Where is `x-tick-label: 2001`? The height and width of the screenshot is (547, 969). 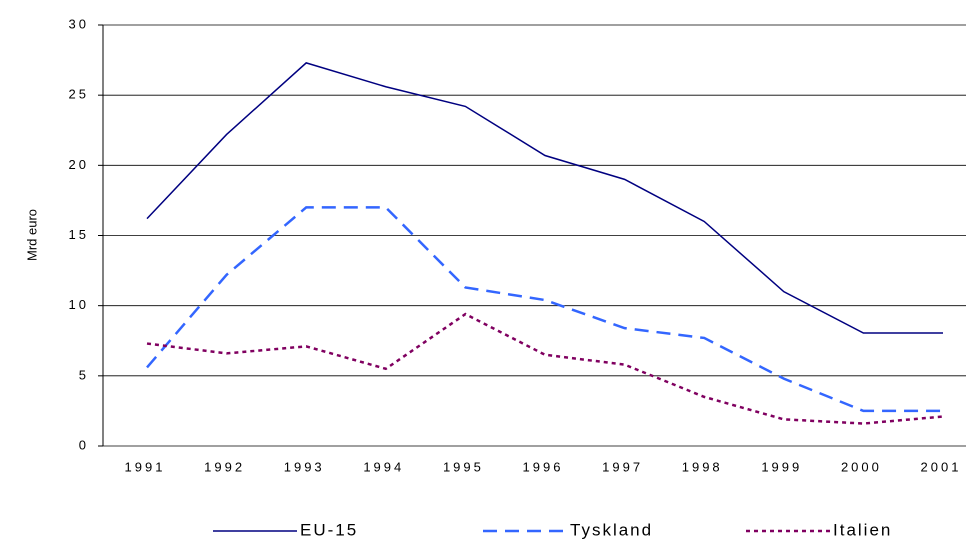
x-tick-label: 2001 is located at coordinates (941, 466).